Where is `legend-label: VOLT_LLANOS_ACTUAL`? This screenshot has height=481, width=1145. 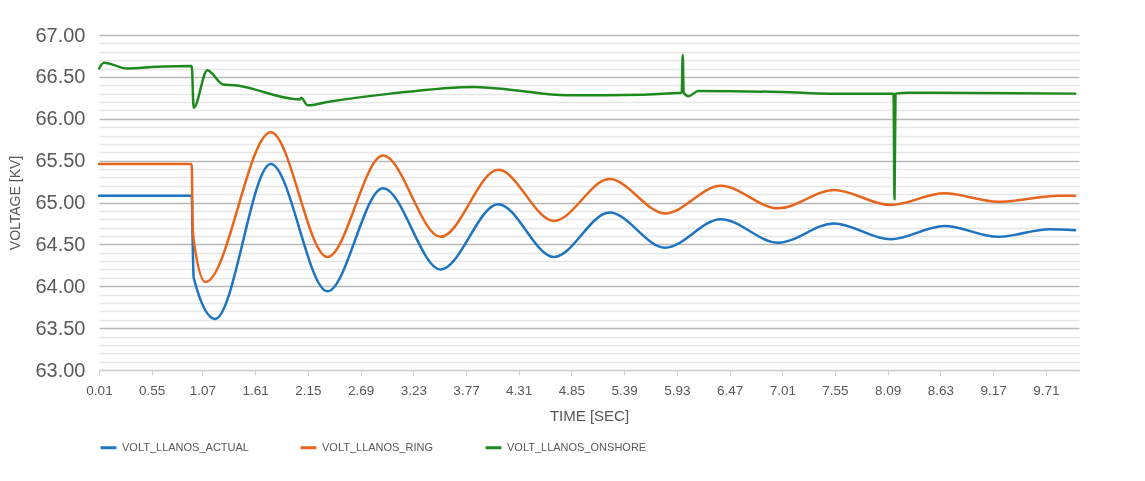 legend-label: VOLT_LLANOS_ACTUAL is located at coordinates (185, 446).